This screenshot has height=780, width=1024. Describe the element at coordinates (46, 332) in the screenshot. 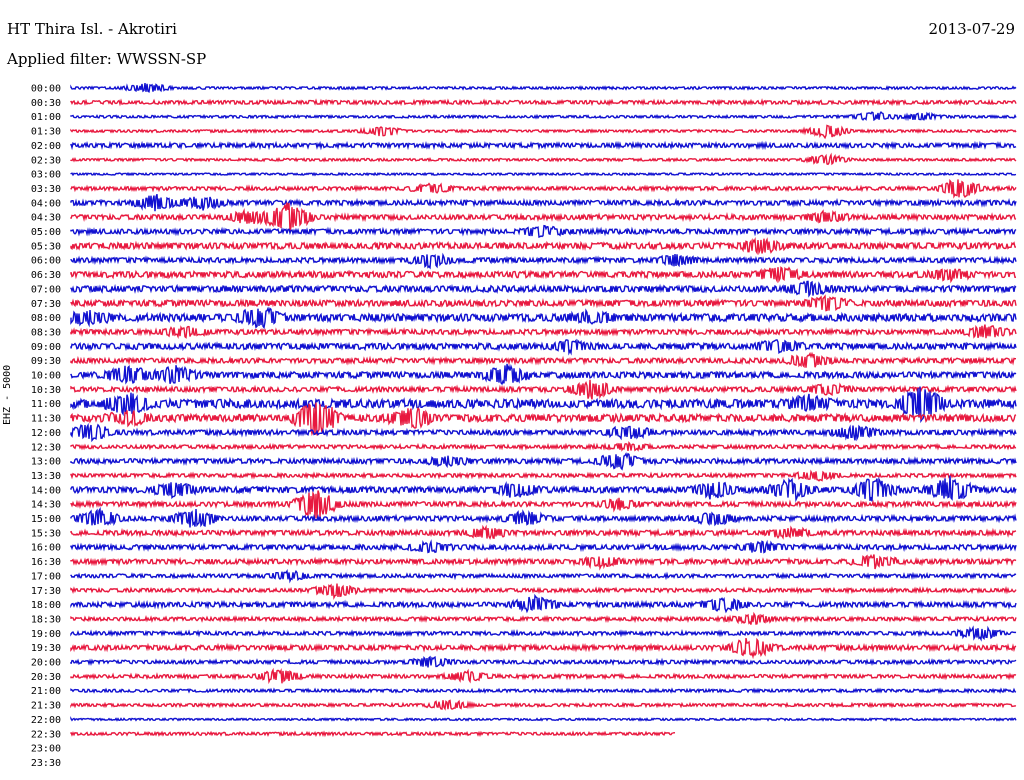

I see `time-label: 08:30` at that location.